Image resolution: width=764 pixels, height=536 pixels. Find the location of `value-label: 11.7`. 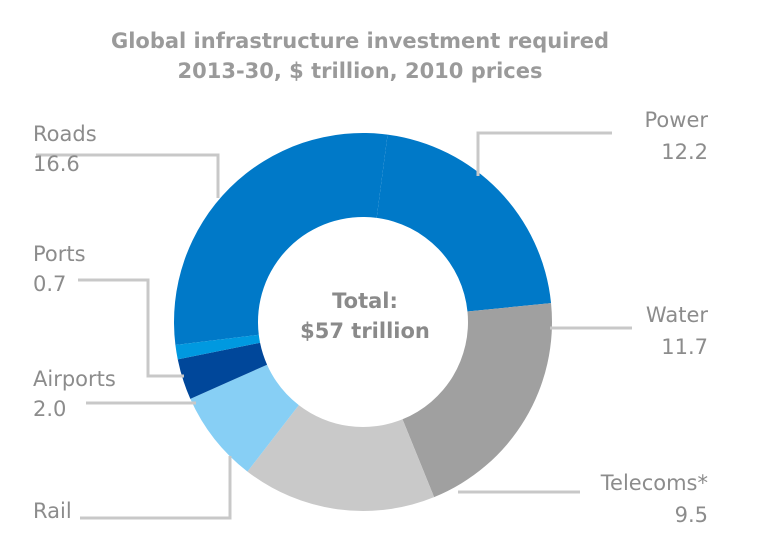

value-label: 11.7 is located at coordinates (684, 347).